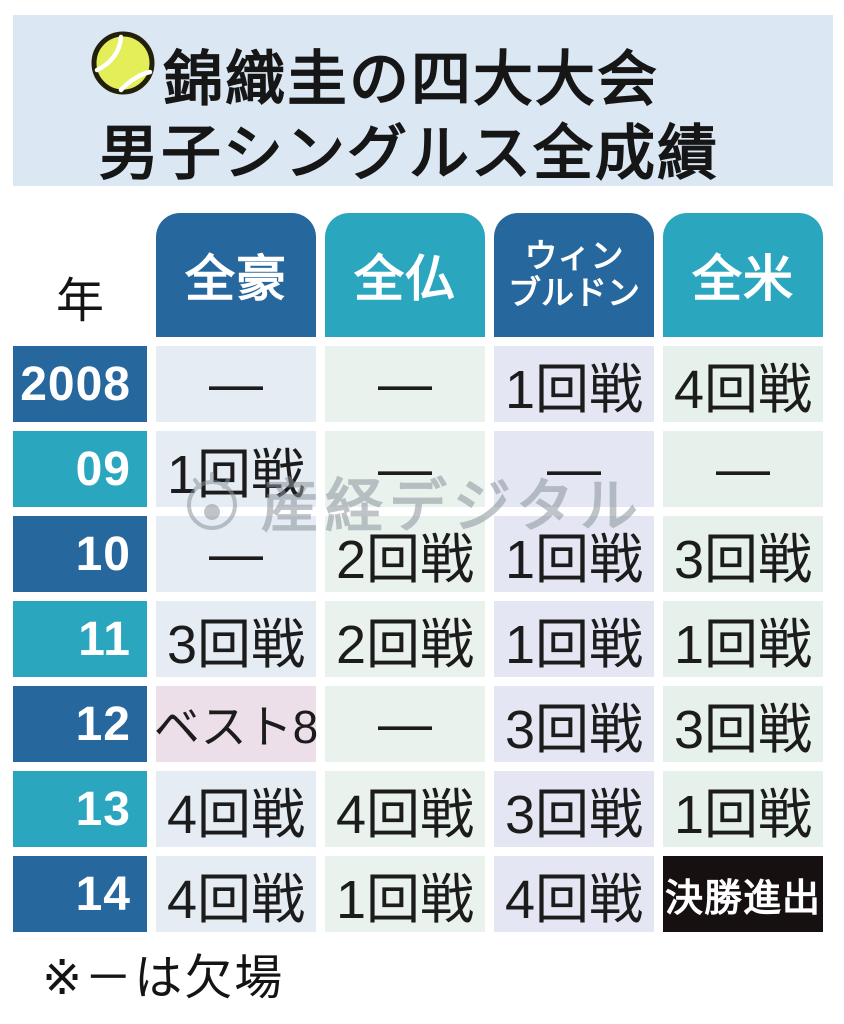 The width and height of the screenshot is (844, 1024). Describe the element at coordinates (80, 724) in the screenshot. I see `year-cell-12: 12` at that location.